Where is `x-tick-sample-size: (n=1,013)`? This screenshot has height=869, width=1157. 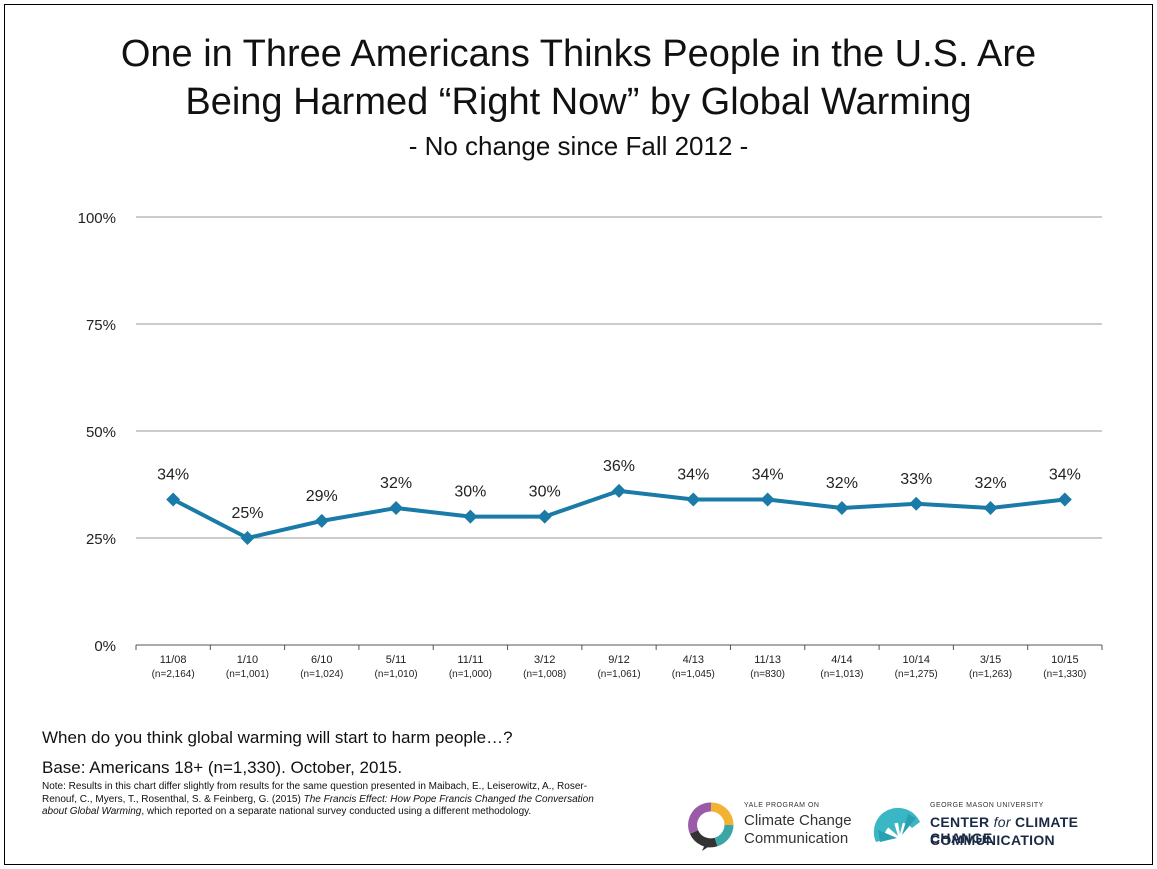
x-tick-sample-size: (n=1,013) is located at coordinates (841, 674).